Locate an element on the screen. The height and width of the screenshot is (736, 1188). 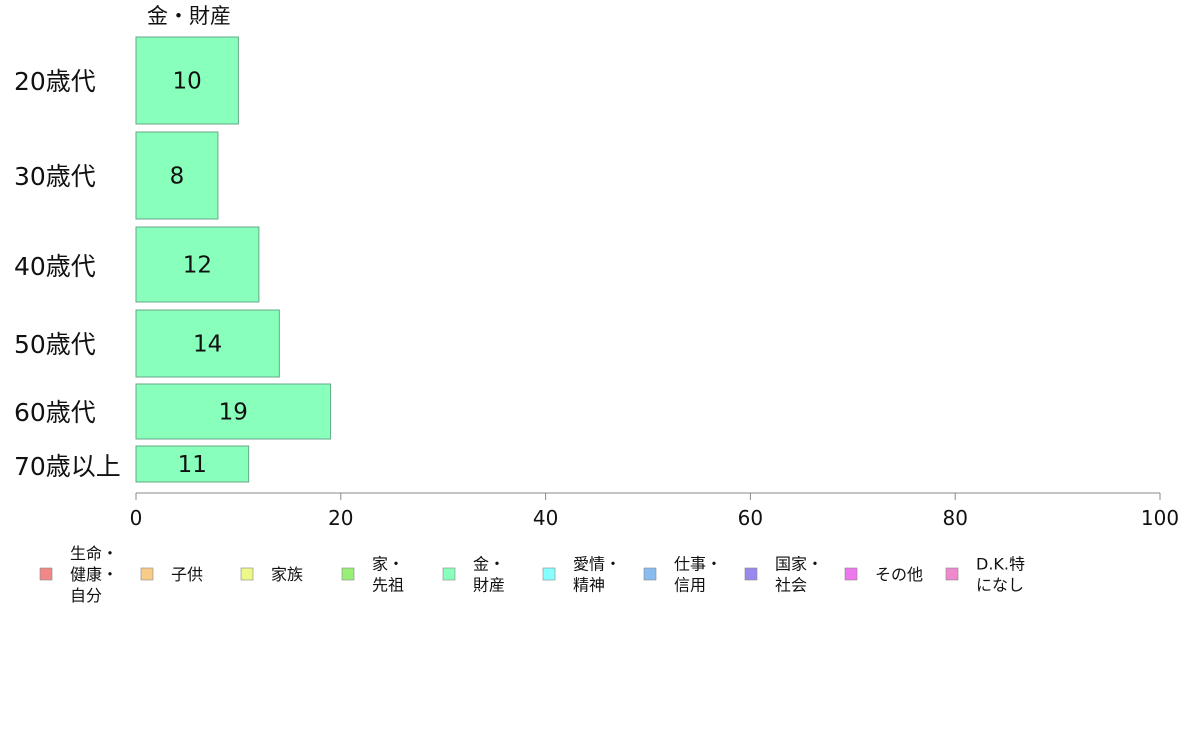
bar-40歳代 is located at coordinates (197, 264).